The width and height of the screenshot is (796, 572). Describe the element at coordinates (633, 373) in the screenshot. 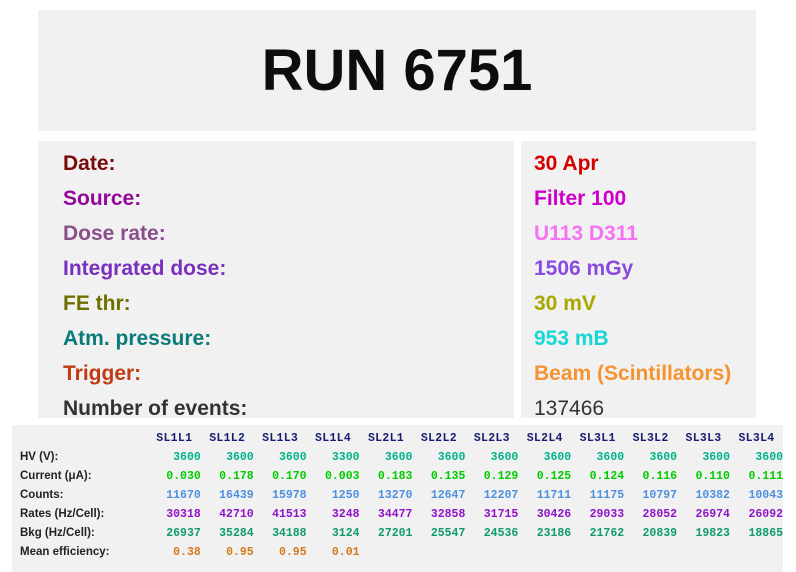

I see `run-info-value: Beam (Scintillators)` at that location.